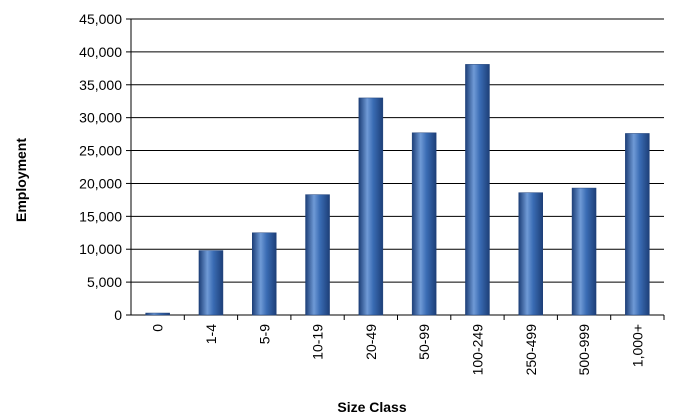 This screenshot has height=417, width=675. I want to click on x-tick-label: 0, so click(158, 328).